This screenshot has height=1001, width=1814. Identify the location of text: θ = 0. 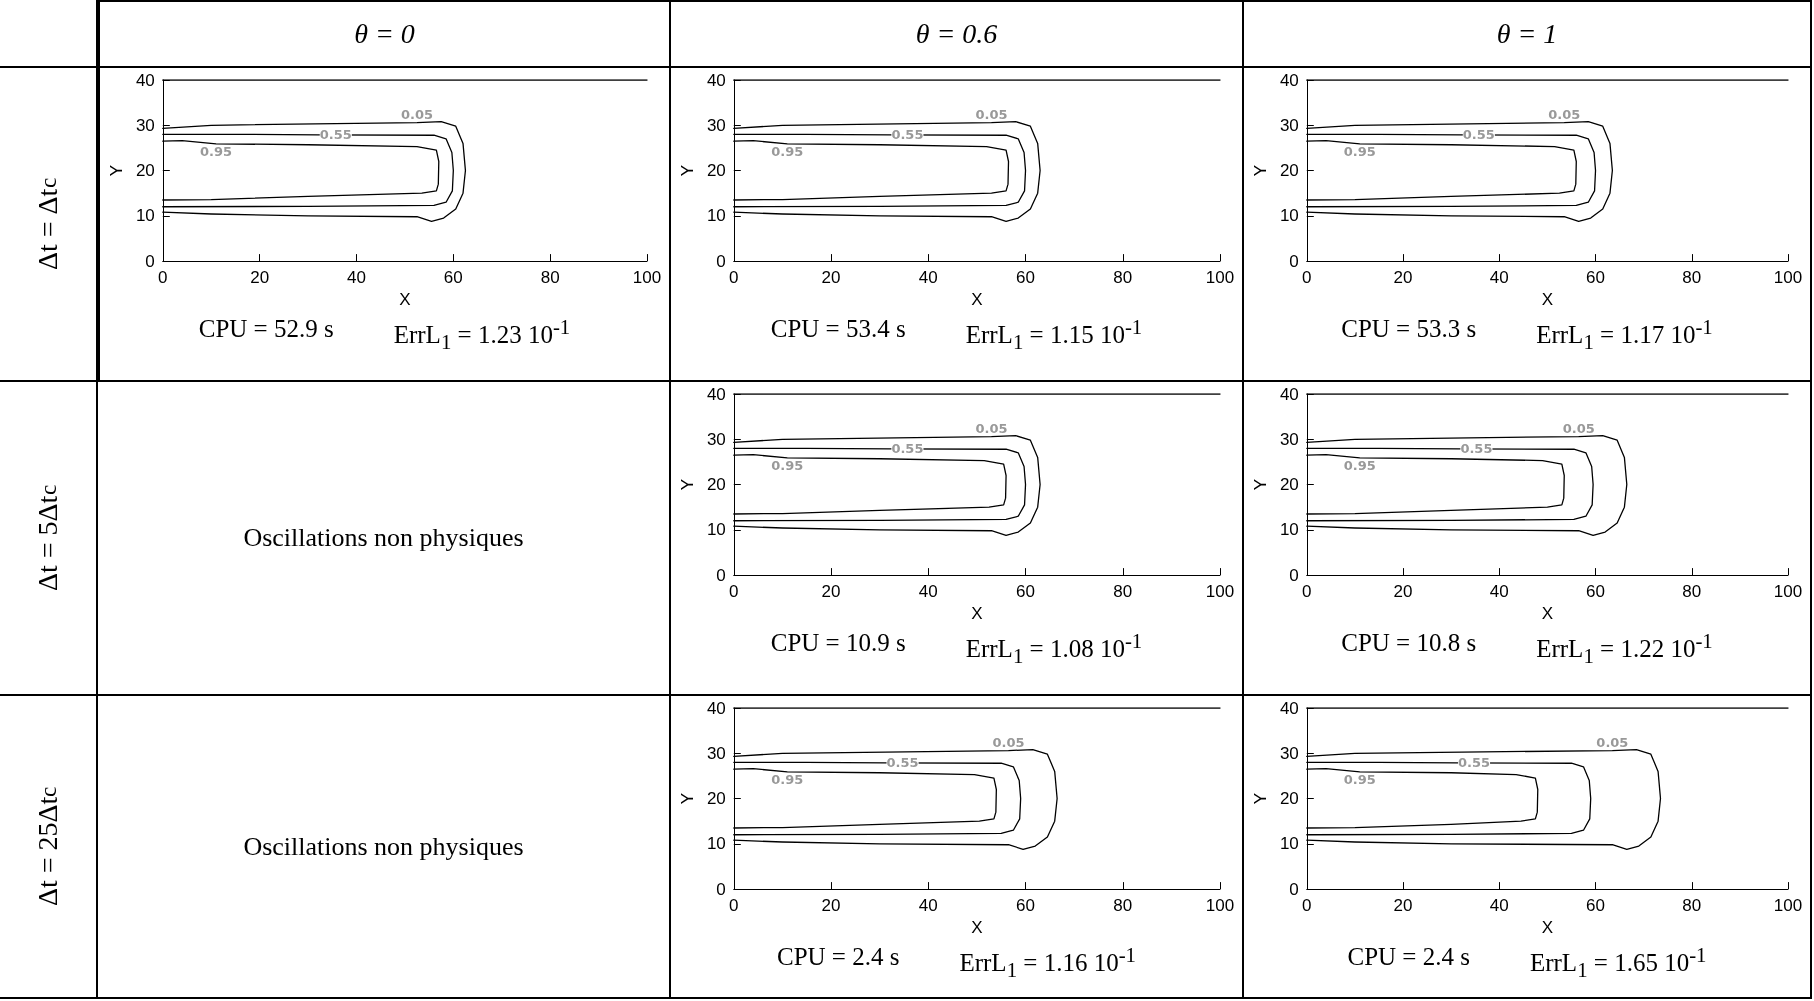
(384, 34).